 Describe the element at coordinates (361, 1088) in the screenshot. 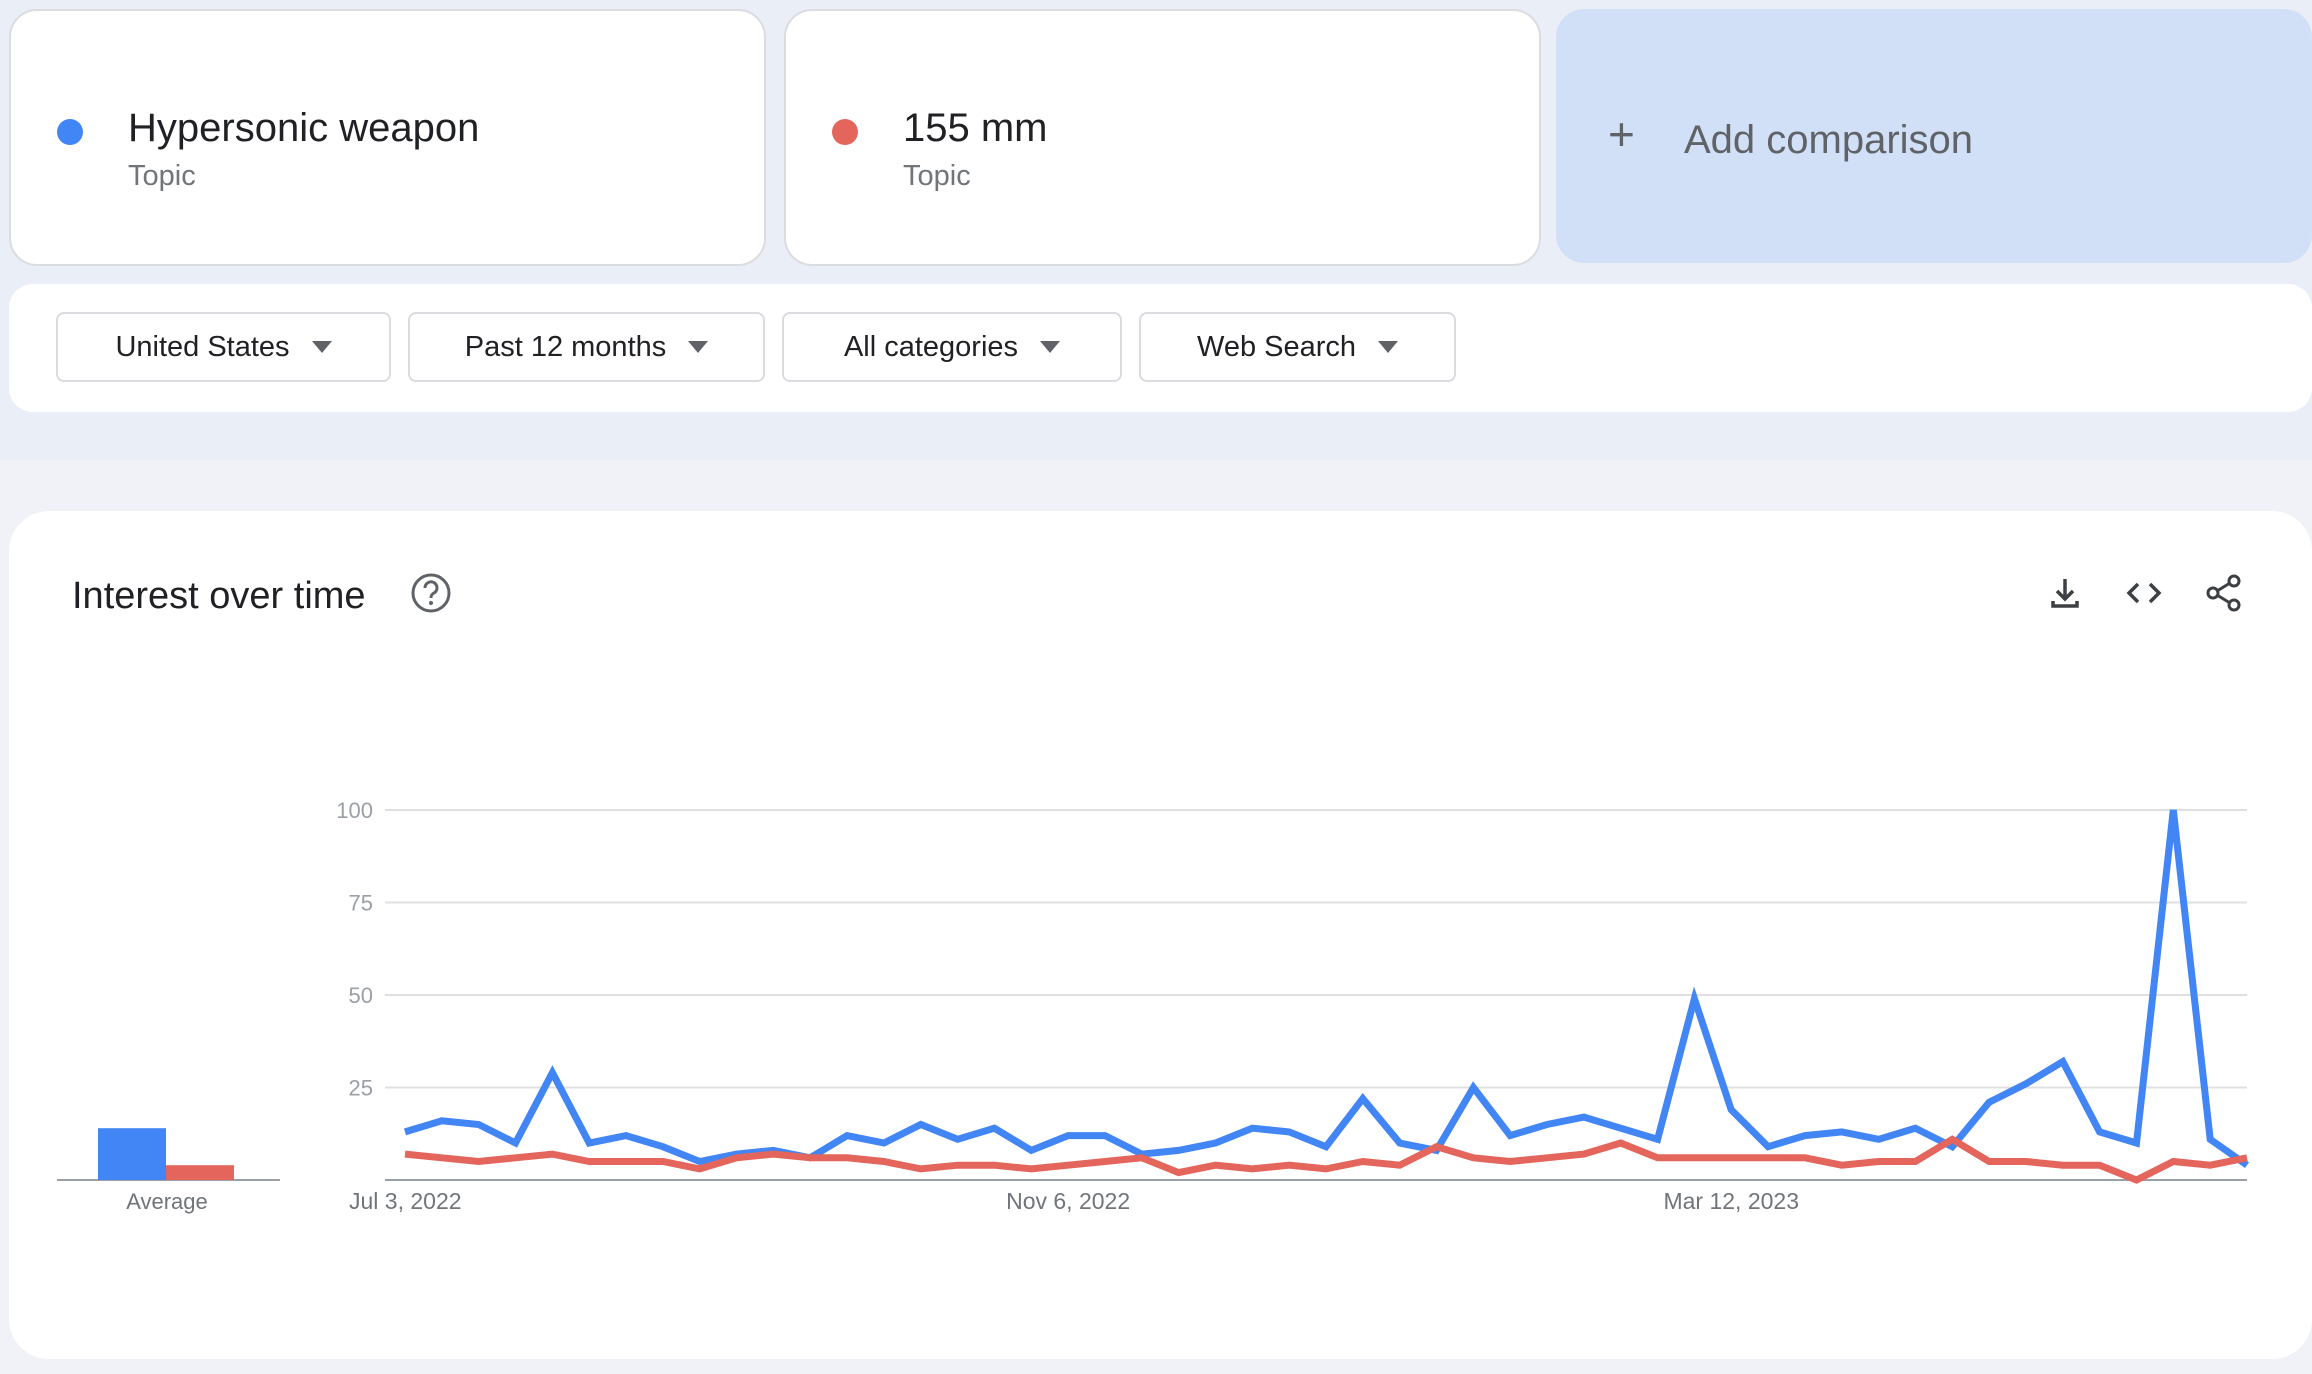

I see `y-tick-label: 25` at that location.